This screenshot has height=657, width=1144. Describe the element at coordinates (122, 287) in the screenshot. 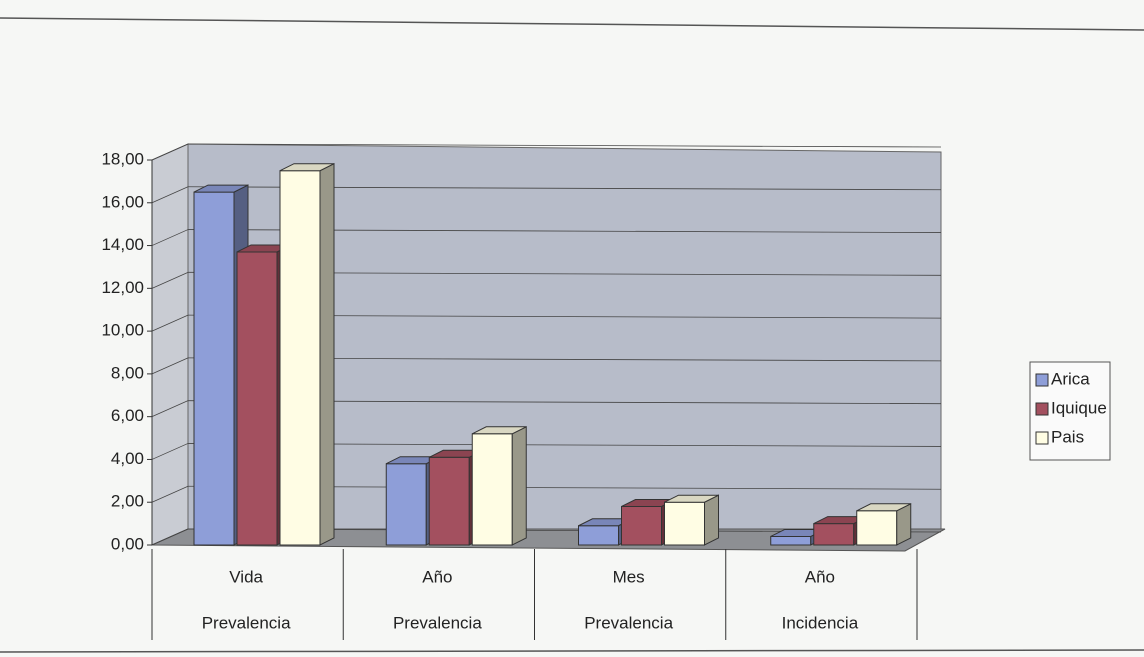

I see `y-tick-label: 12,00` at that location.